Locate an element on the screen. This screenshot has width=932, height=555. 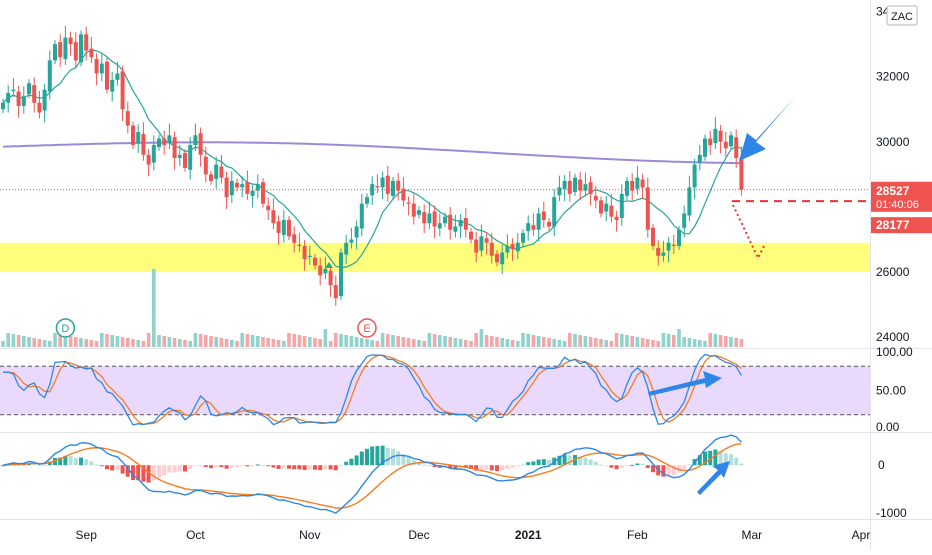
x-tick-label: Mar is located at coordinates (751, 535).